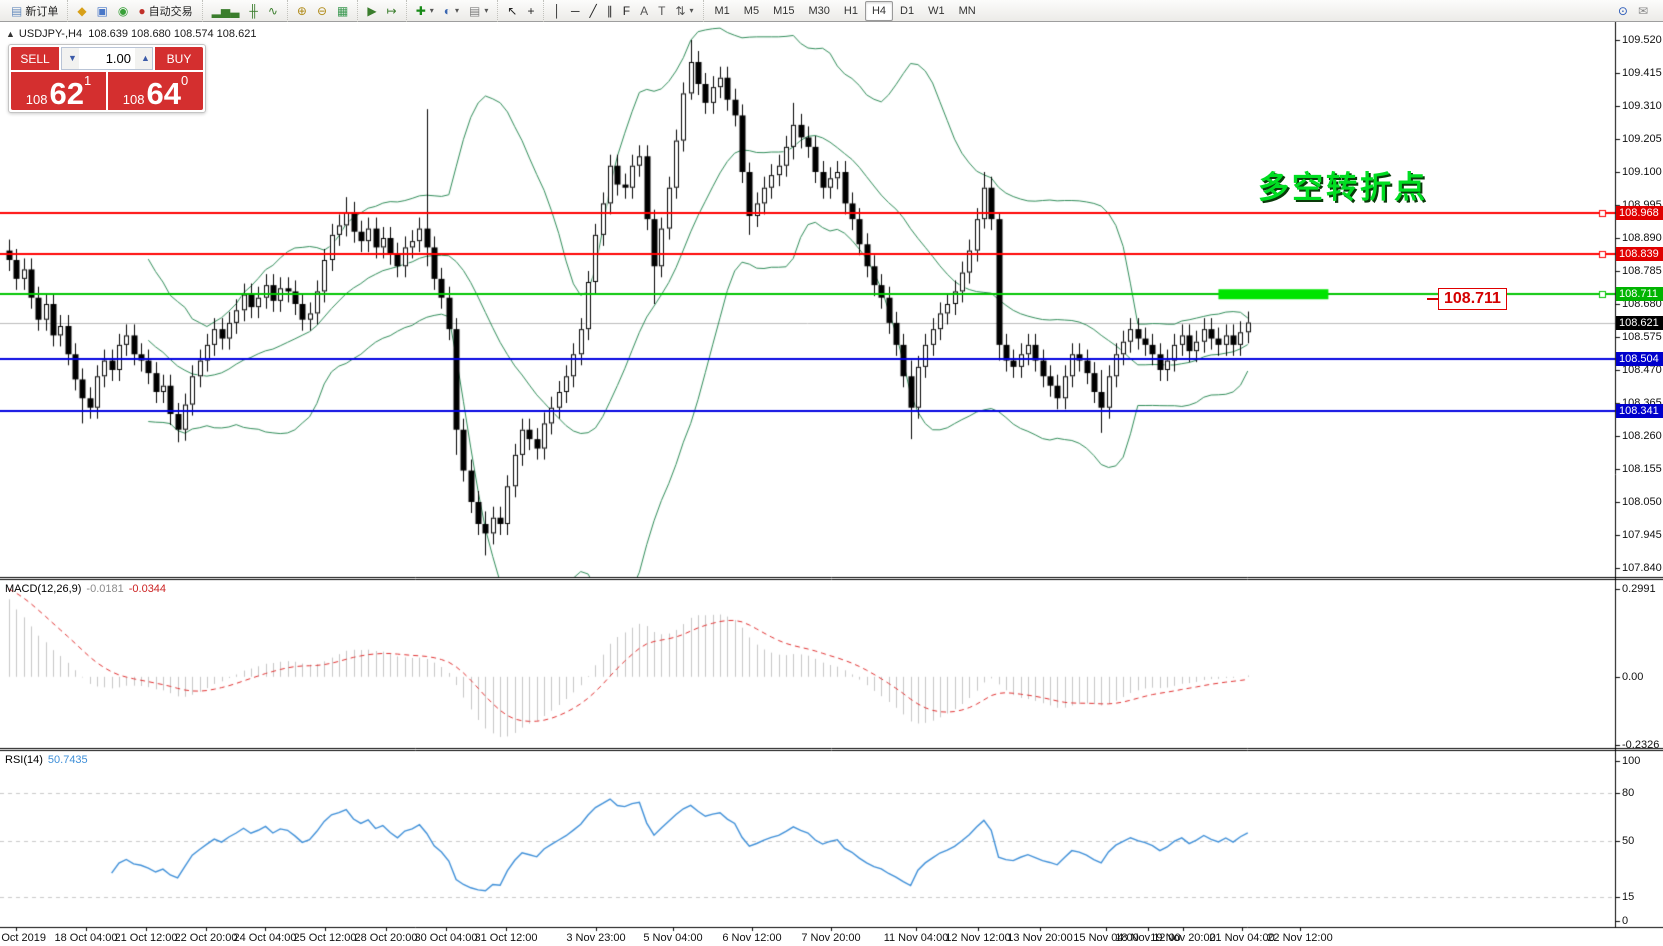  I want to click on price-level-chip: 108.839, so click(1639, 254).